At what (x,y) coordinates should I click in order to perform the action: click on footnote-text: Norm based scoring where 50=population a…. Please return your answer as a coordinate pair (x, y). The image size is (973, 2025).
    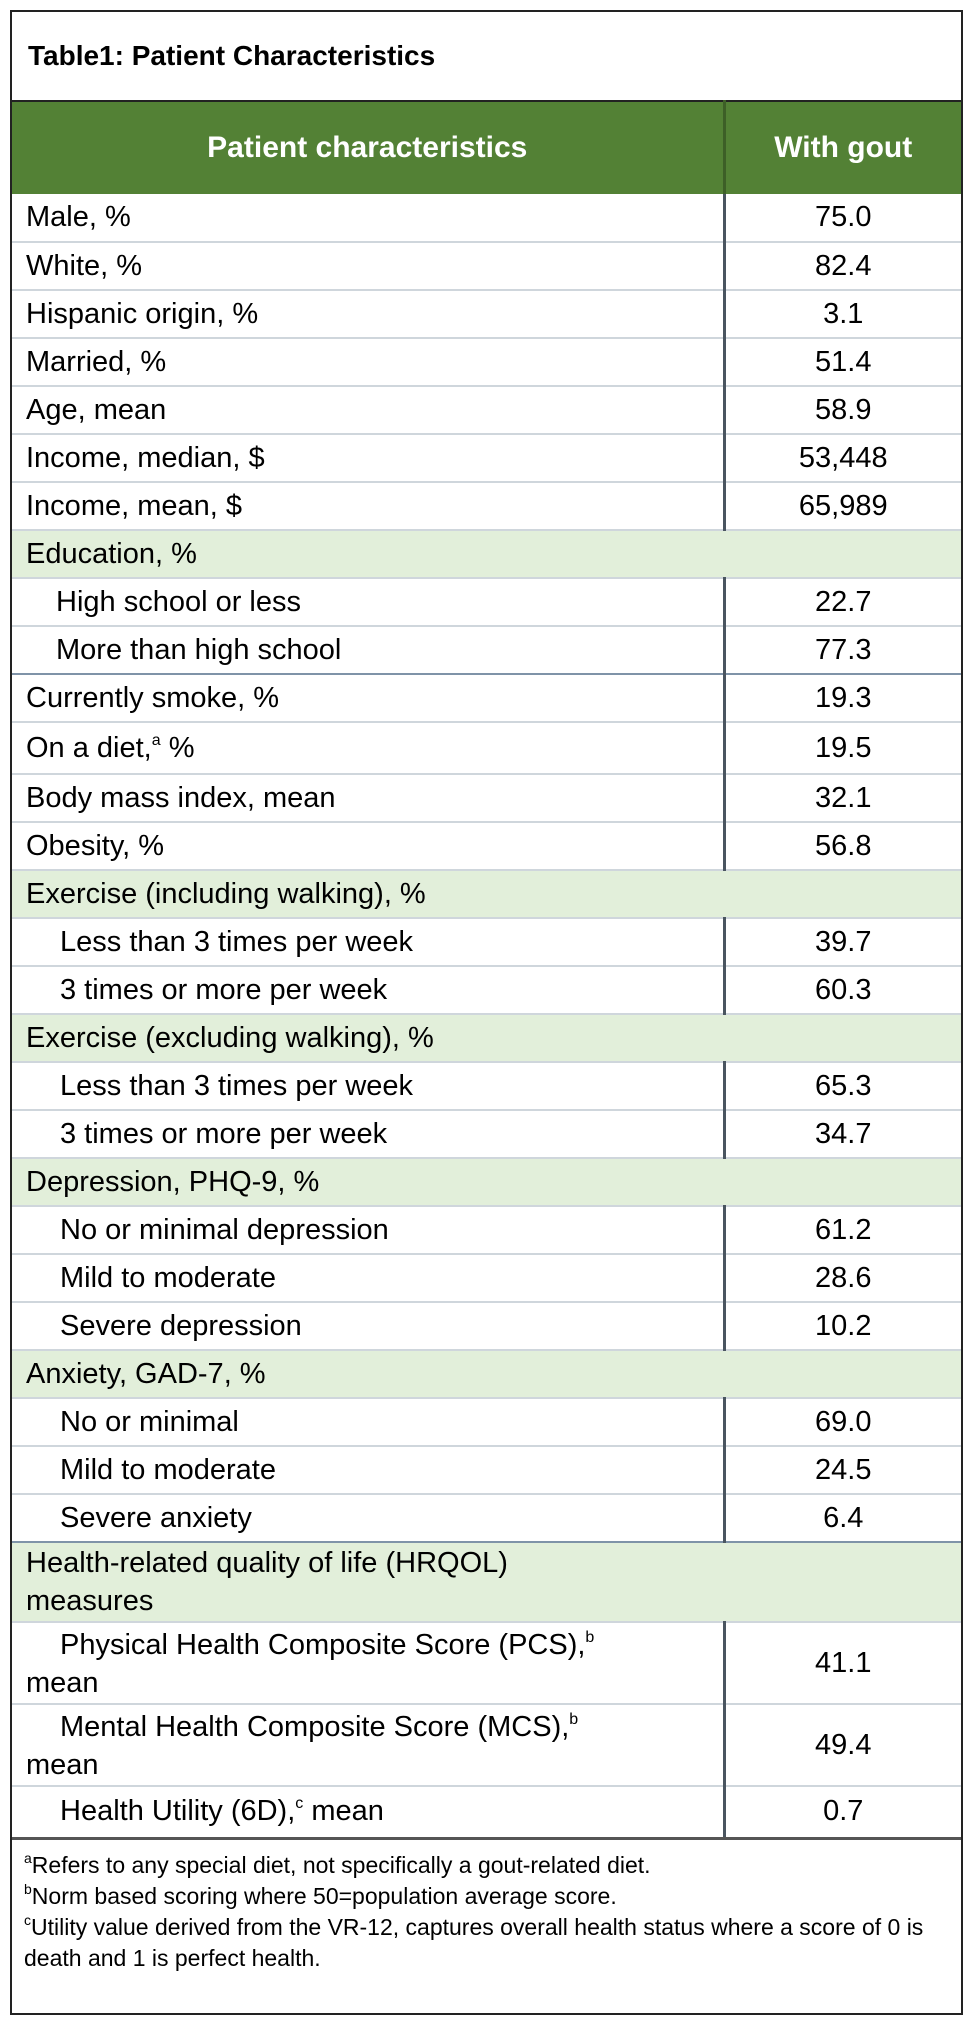
    Looking at the image, I should click on (324, 1895).